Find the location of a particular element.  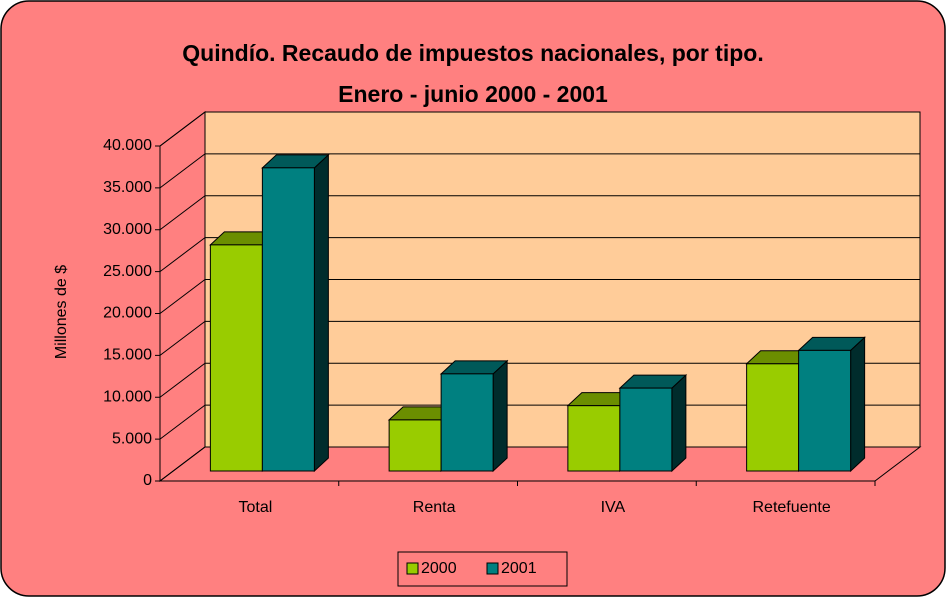

y-tick-label: 20.000 is located at coordinates (127, 313).